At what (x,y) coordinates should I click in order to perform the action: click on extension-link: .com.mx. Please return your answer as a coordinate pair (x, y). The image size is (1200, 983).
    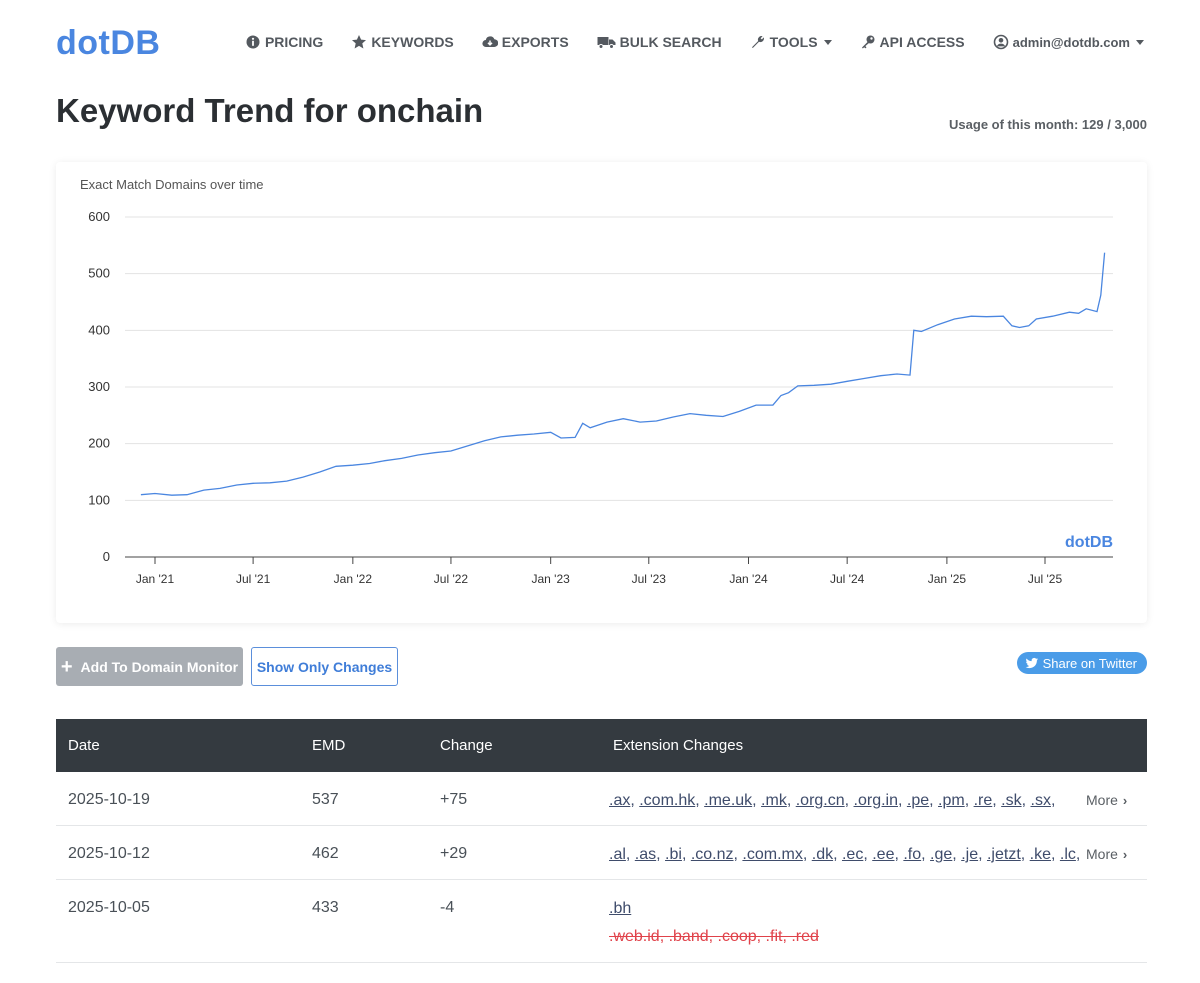
    Looking at the image, I should click on (772, 854).